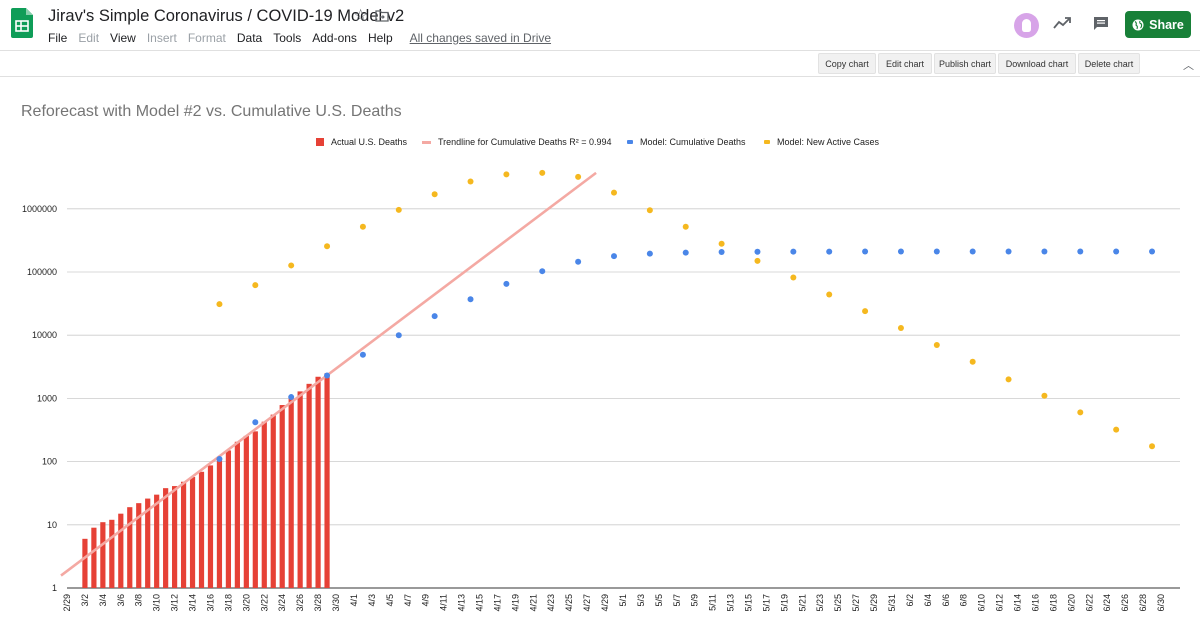 The height and width of the screenshot is (630, 1200). I want to click on x-tick-label: 5/9, so click(695, 600).